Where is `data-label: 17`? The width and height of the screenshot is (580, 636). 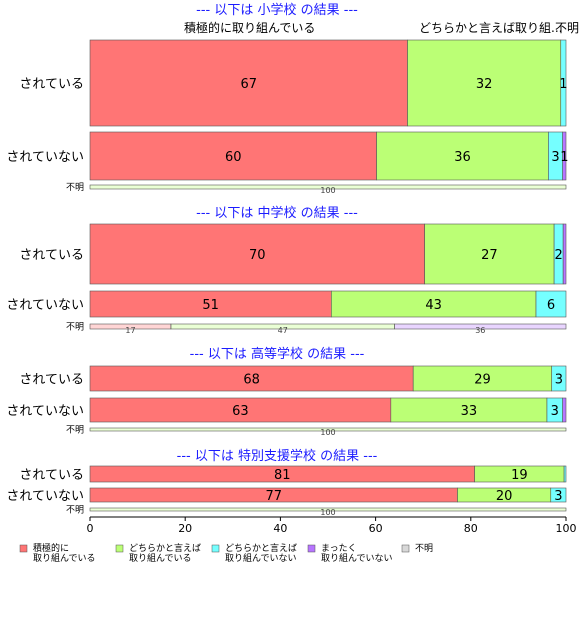 data-label: 17 is located at coordinates (130, 330).